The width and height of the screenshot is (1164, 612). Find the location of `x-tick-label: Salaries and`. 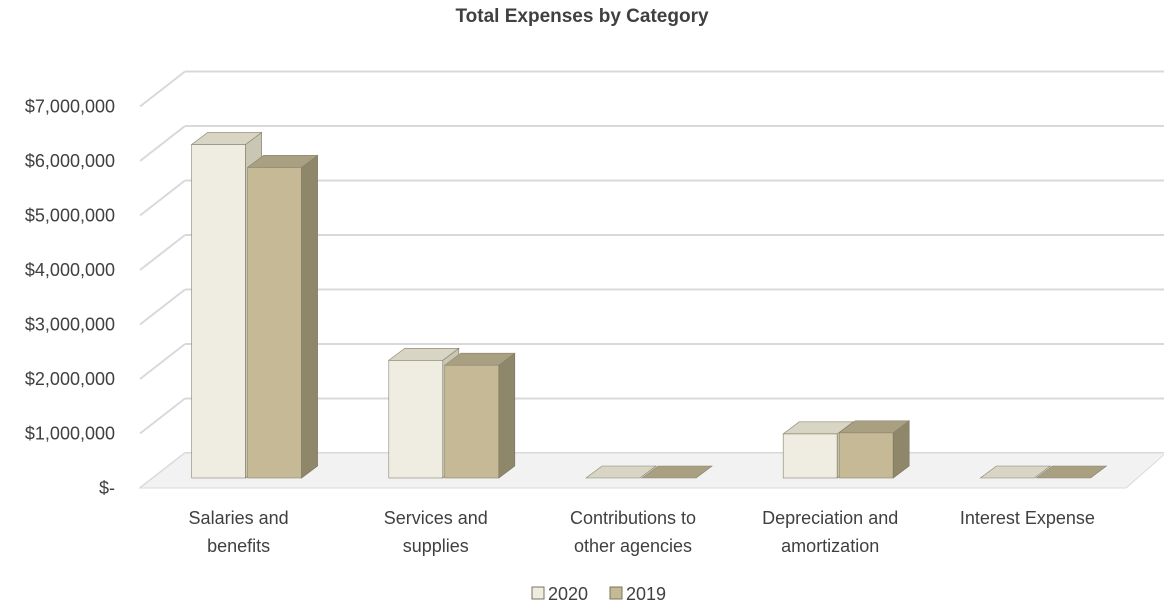

x-tick-label: Salaries and is located at coordinates (239, 518).